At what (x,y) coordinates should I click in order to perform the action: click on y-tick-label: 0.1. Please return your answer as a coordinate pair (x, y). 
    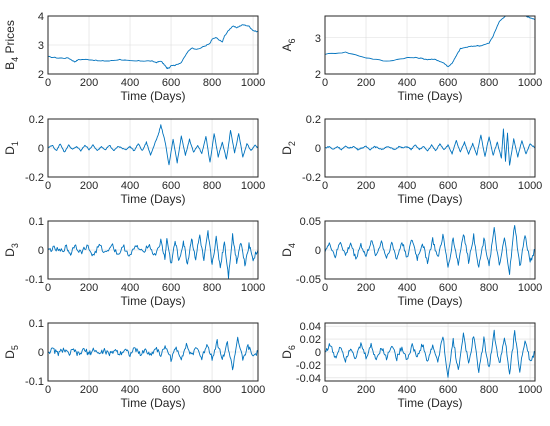
    Looking at the image, I should click on (36, 222).